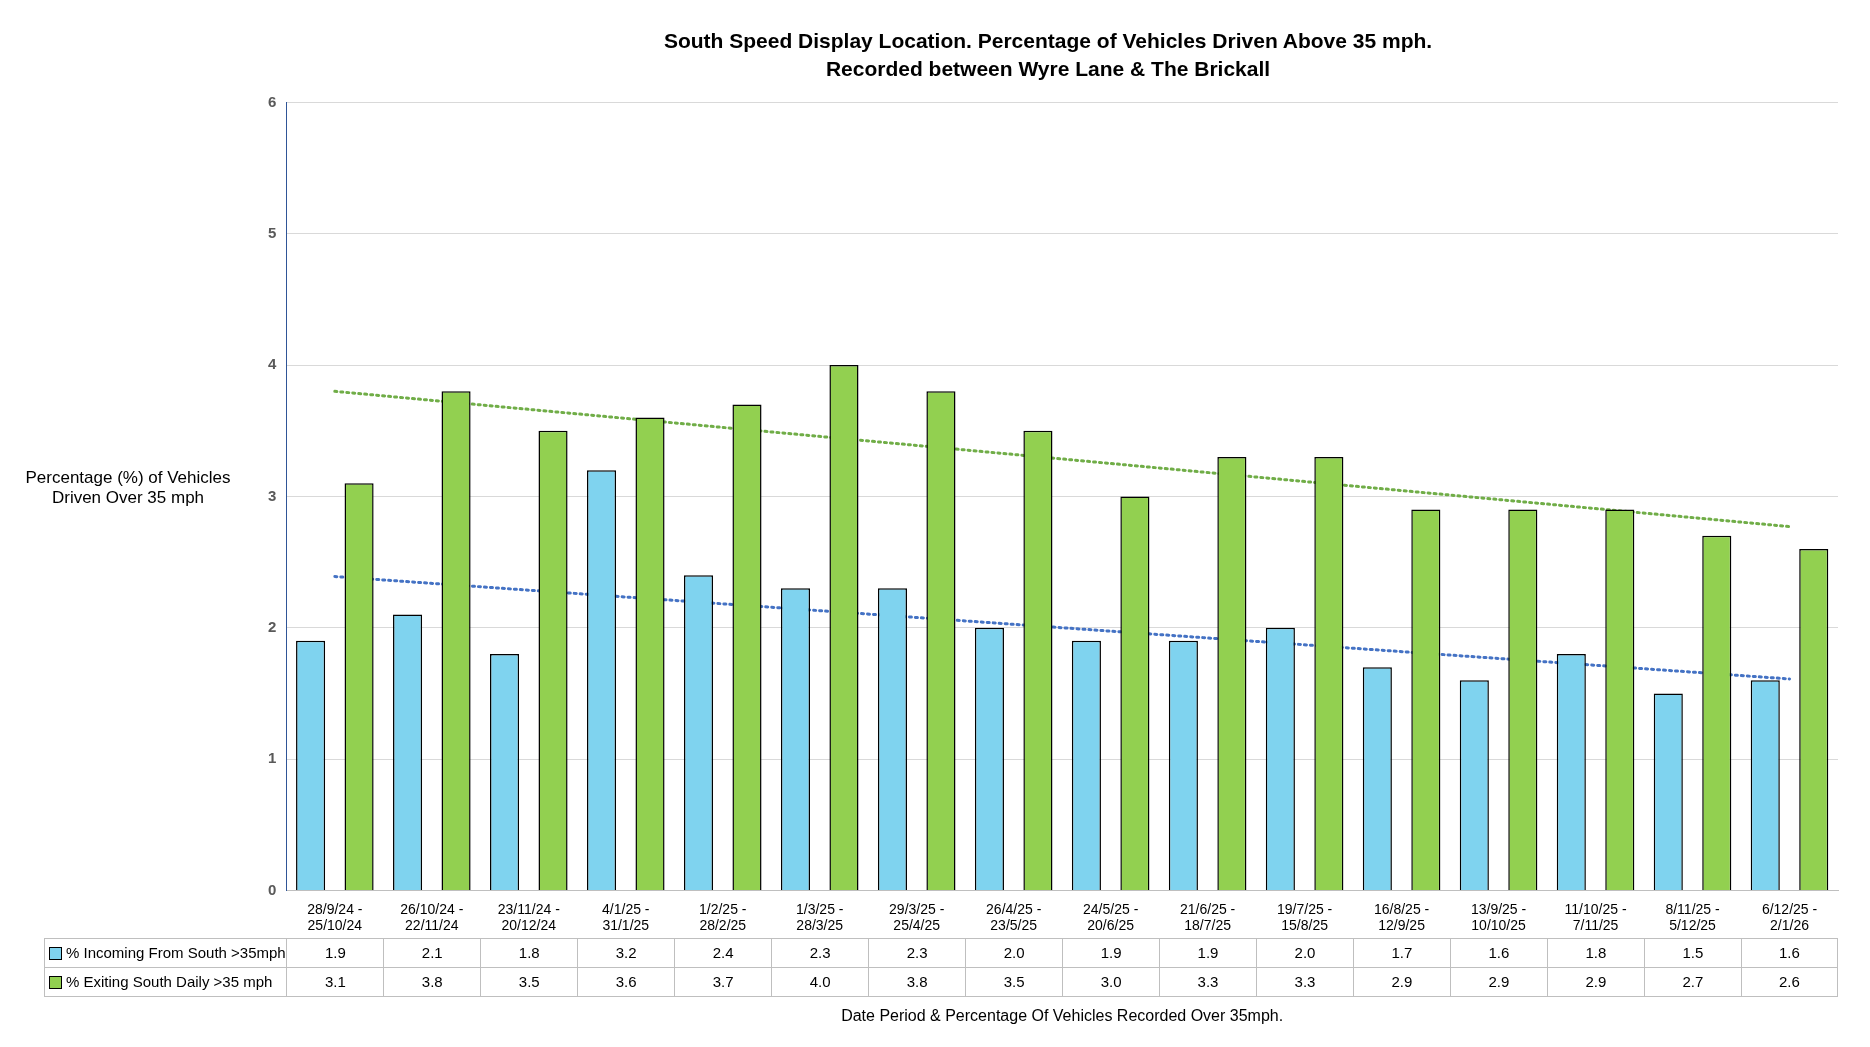 This screenshot has width=1870, height=1047. I want to click on data-label: 2.4, so click(723, 953).